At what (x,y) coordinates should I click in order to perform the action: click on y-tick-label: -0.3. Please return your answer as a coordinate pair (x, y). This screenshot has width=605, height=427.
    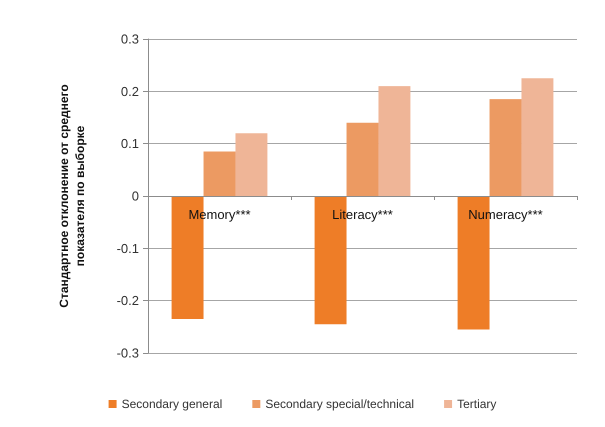
    Looking at the image, I should click on (127, 353).